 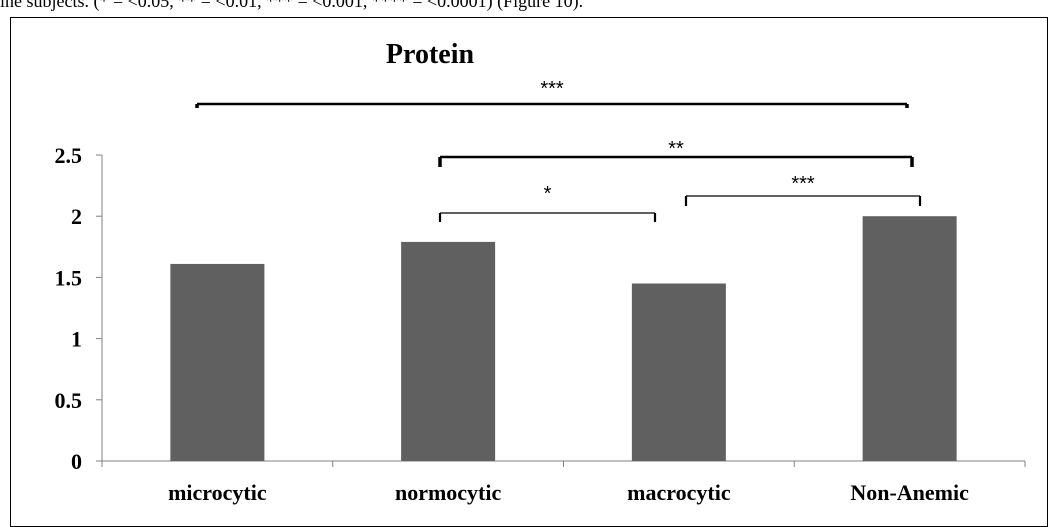 What do you see at coordinates (76, 461) in the screenshot?
I see `y-tick-label: 0` at bounding box center [76, 461].